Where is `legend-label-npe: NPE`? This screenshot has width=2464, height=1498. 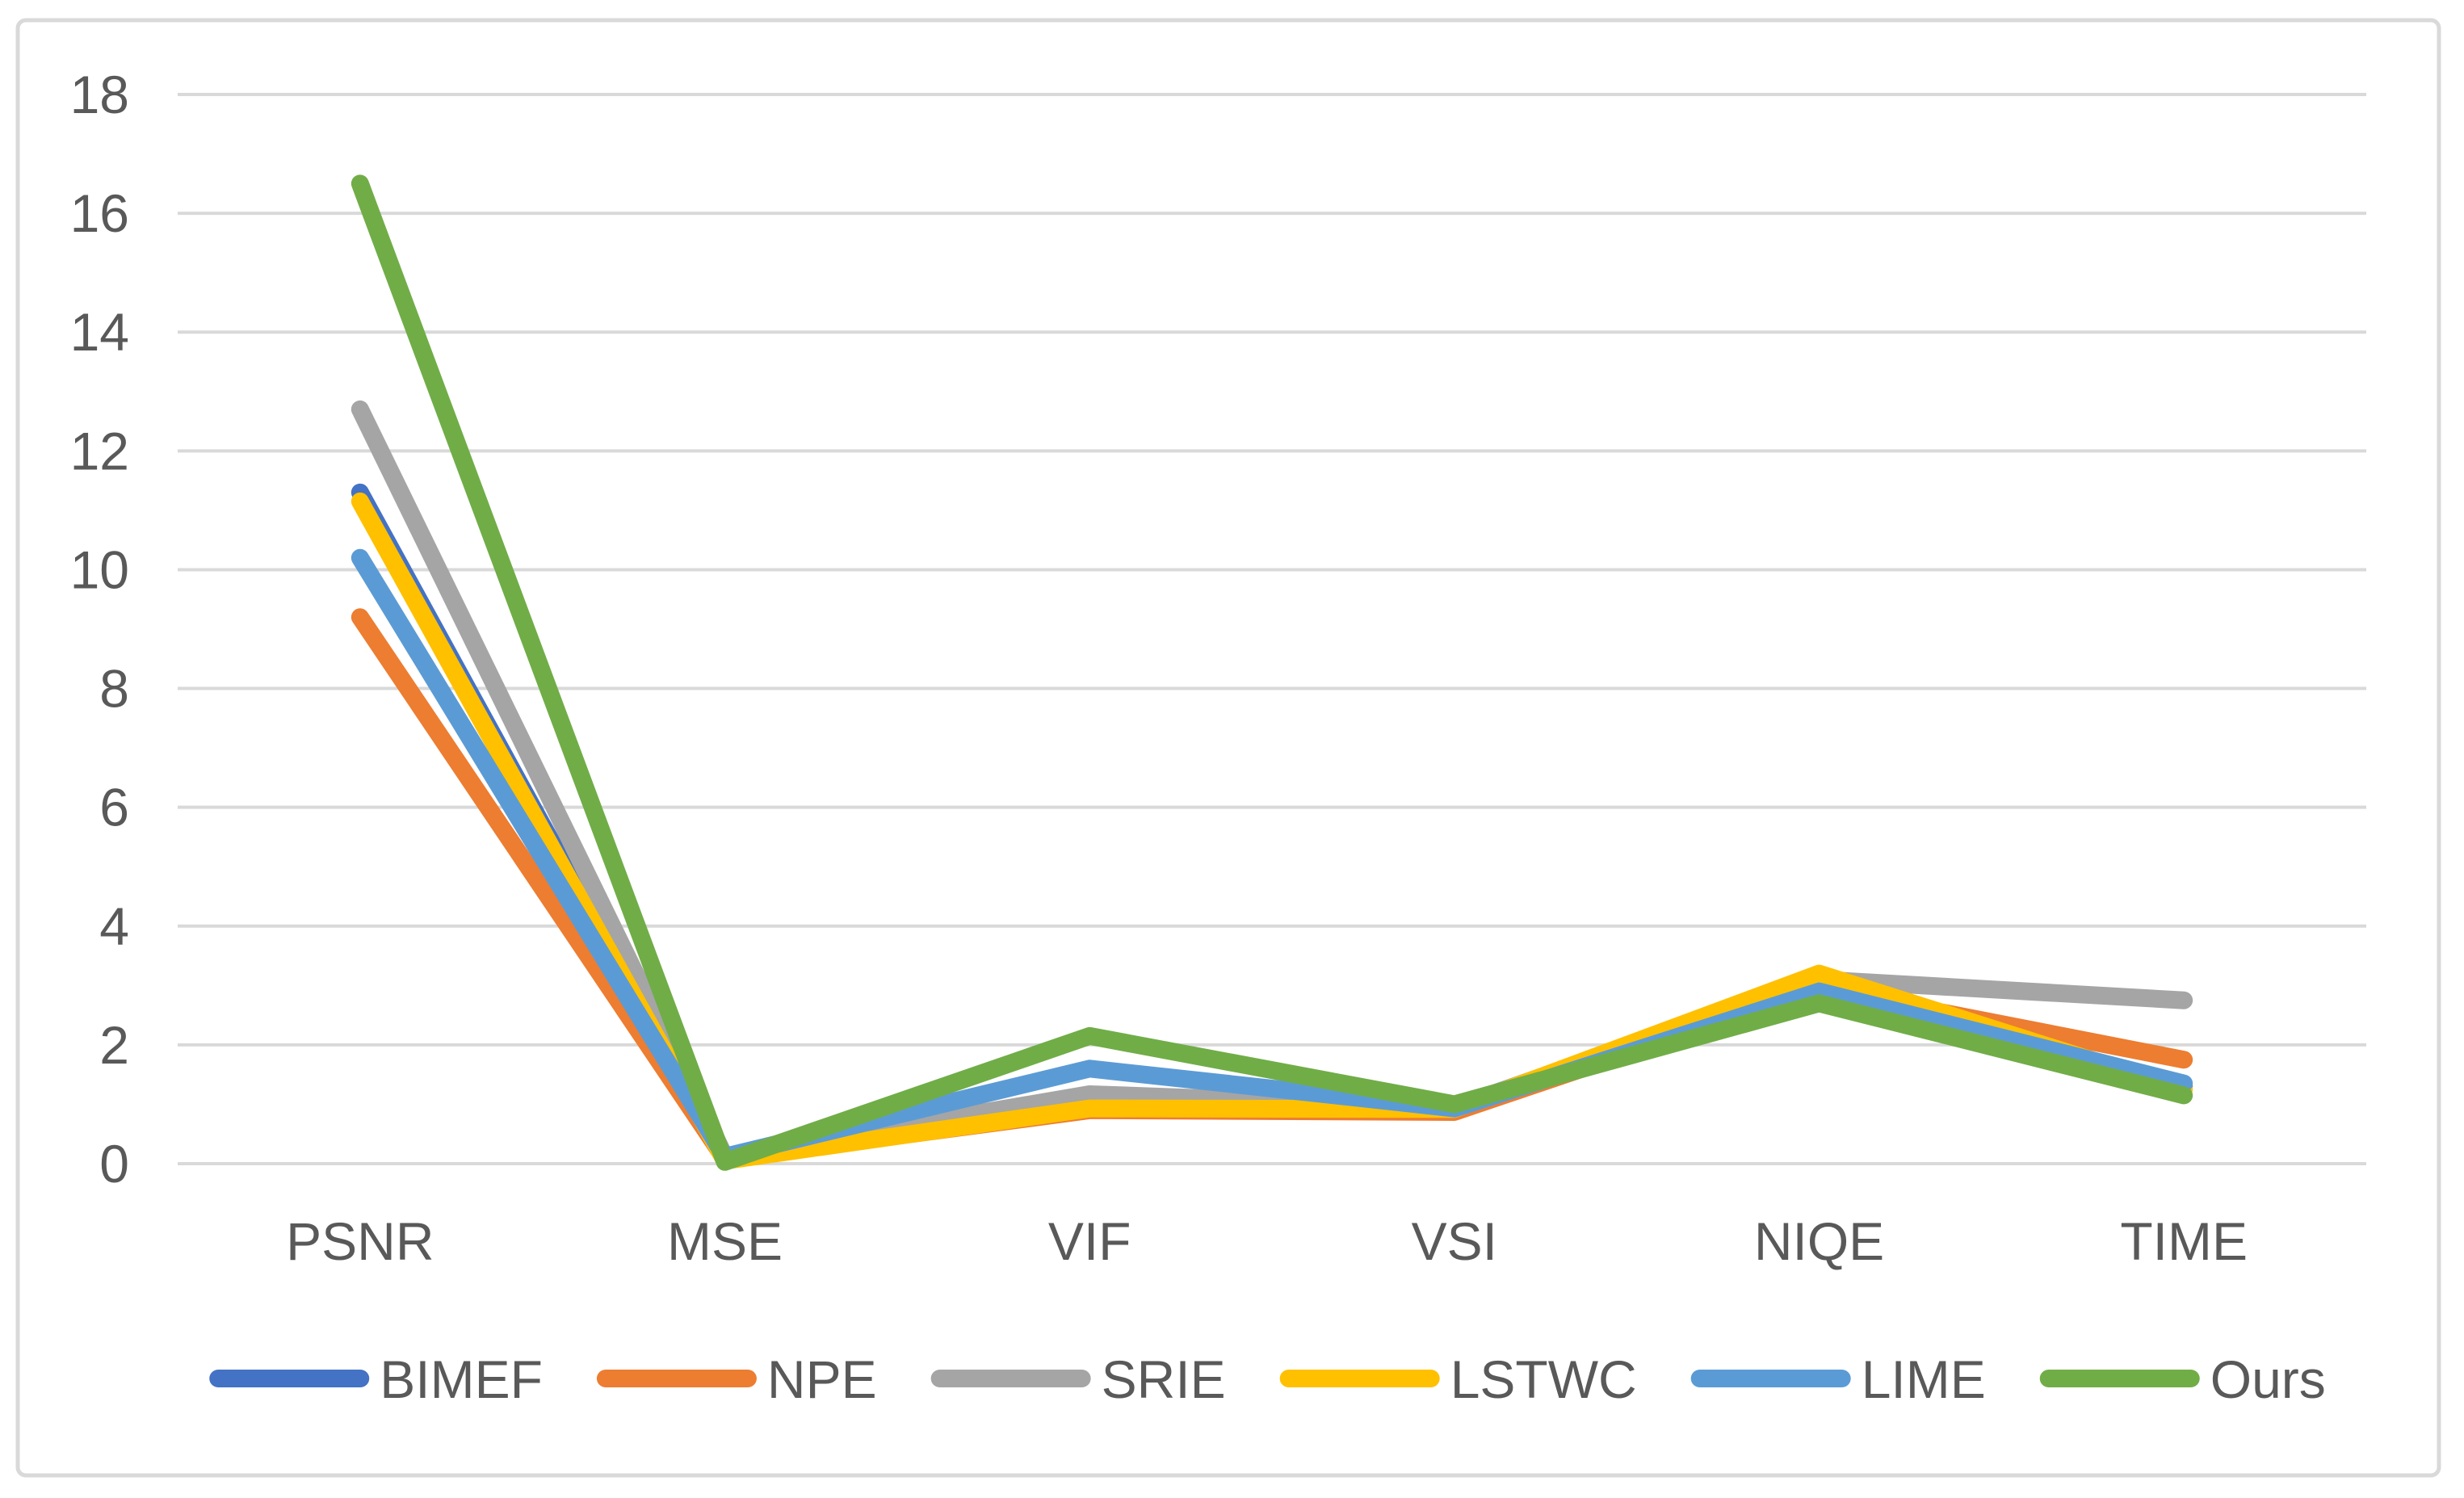
legend-label-npe: NPE is located at coordinates (822, 1379).